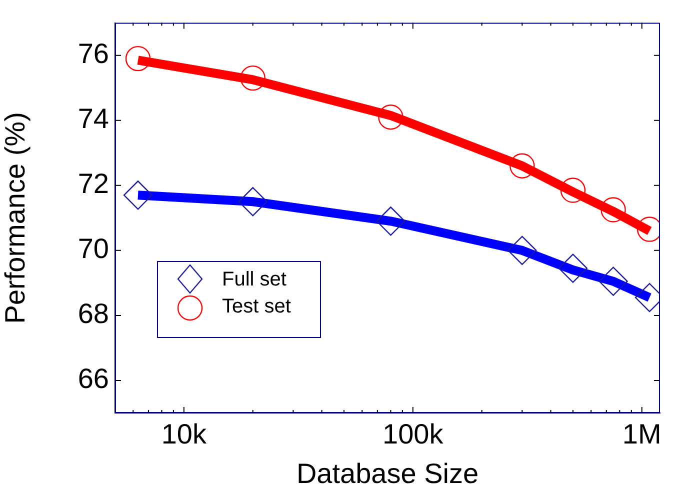 The width and height of the screenshot is (677, 494). I want to click on x-tick-label: 100k, so click(413, 434).